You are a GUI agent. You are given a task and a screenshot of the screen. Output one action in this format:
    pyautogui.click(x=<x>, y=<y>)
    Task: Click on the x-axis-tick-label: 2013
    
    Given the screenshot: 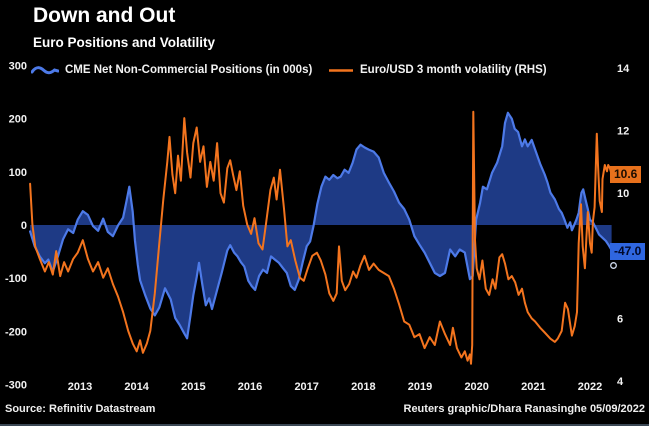 What is the action you would take?
    pyautogui.click(x=80, y=387)
    